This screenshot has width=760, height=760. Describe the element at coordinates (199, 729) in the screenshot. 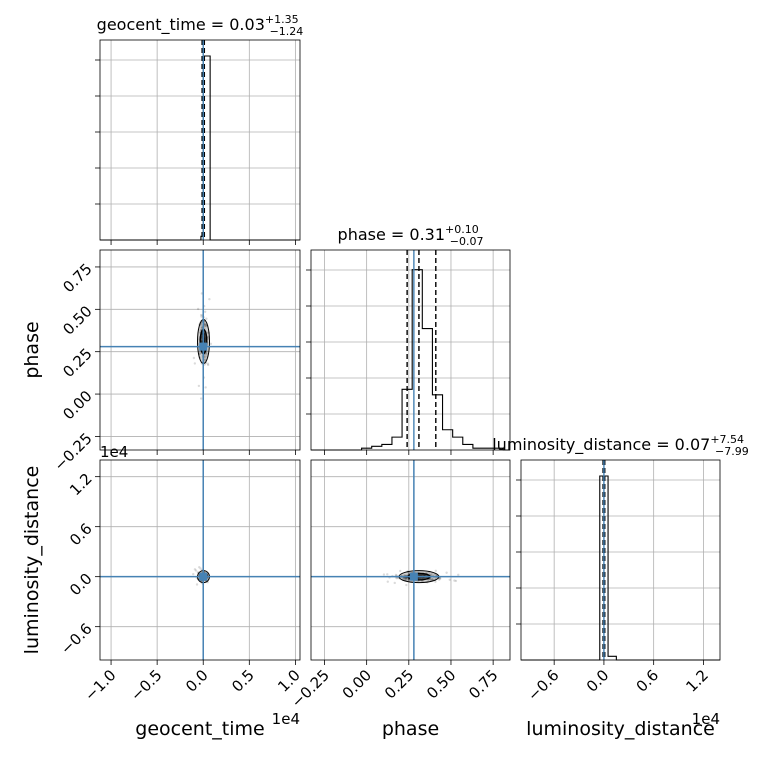

I see `x-axis-label: geocent_time` at that location.